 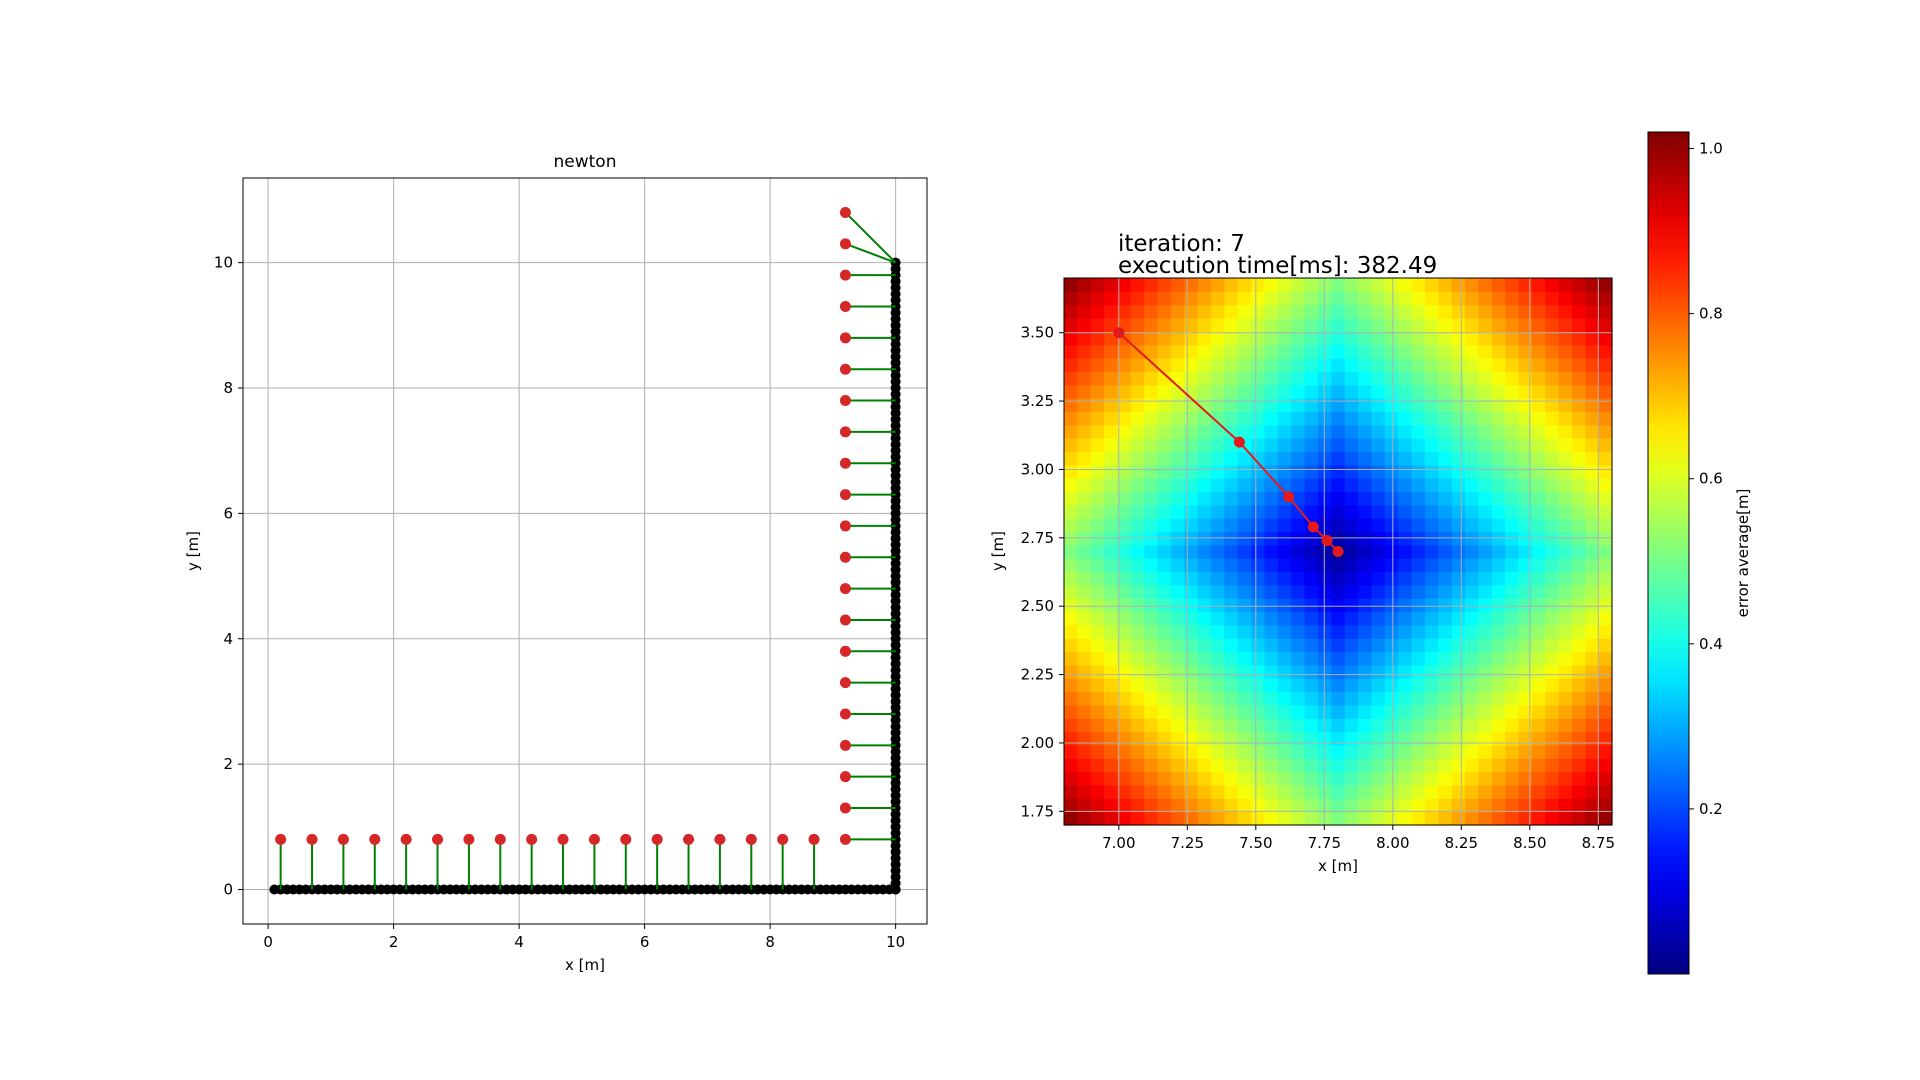 I want to click on right-ylabel: y [m], so click(x=998, y=551).